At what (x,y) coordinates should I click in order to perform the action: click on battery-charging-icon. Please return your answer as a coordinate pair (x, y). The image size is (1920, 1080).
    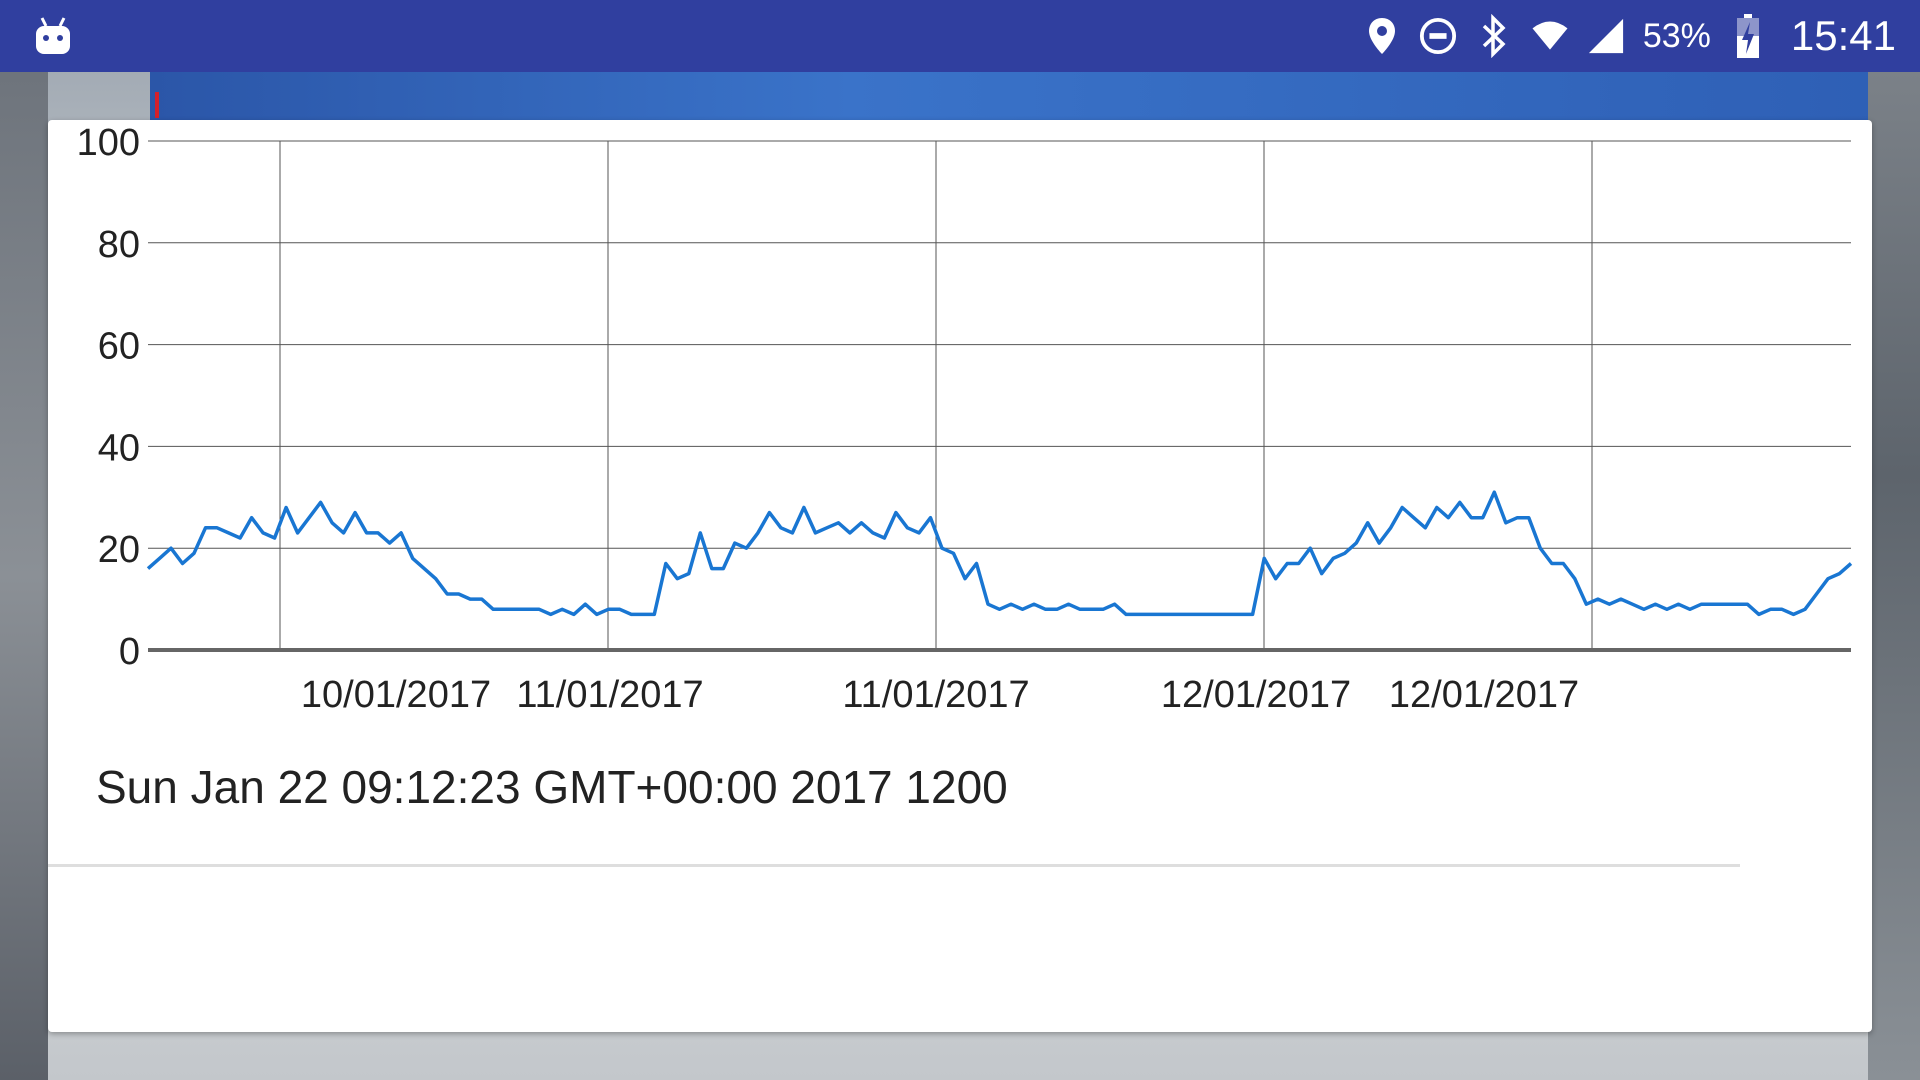
    Looking at the image, I should click on (1748, 36).